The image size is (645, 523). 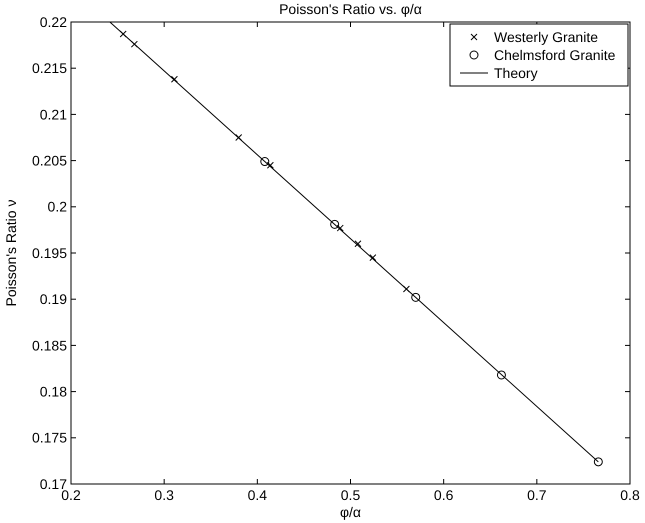 I want to click on x-tick-label: 0.3, so click(x=164, y=495).